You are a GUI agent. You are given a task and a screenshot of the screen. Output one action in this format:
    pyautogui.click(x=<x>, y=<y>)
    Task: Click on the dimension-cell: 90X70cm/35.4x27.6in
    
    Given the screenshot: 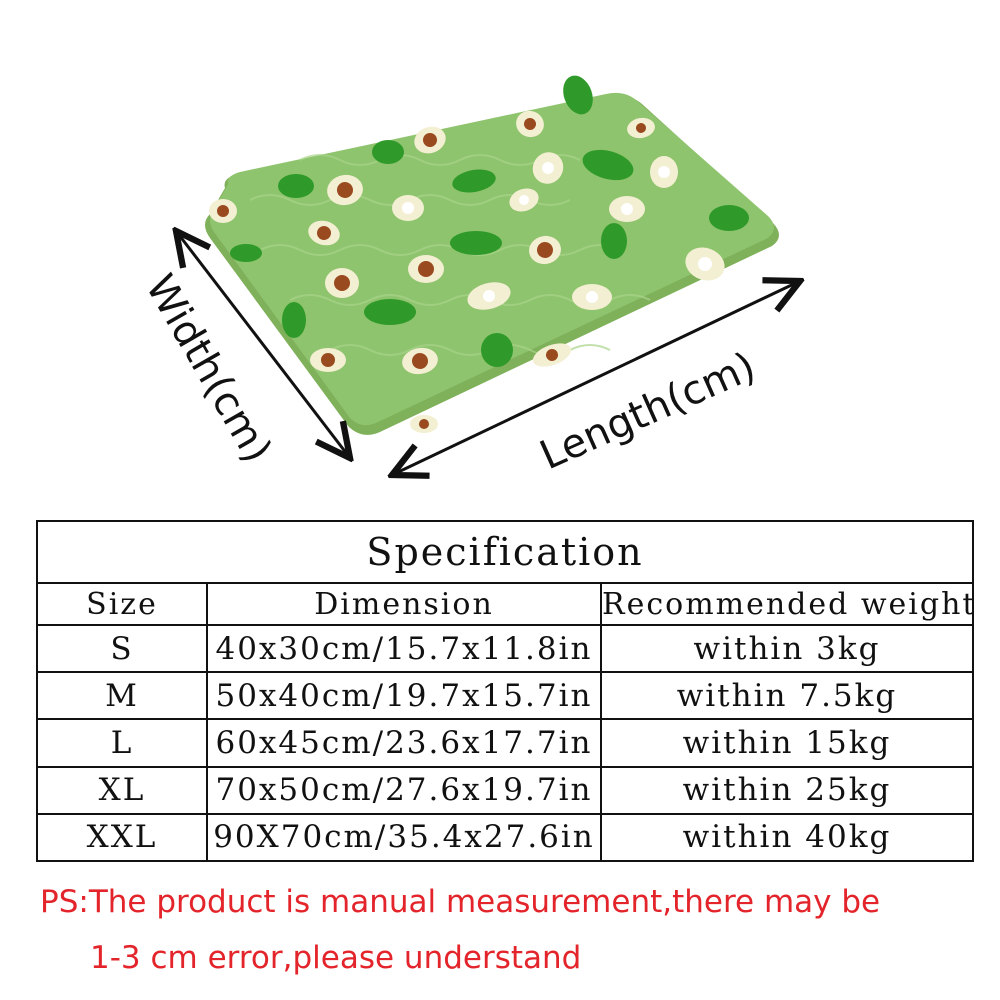 What is the action you would take?
    pyautogui.click(x=404, y=837)
    